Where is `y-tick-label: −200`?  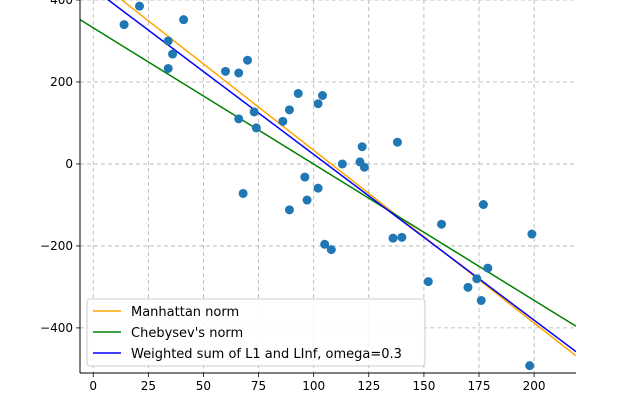 y-tick-label: −200 is located at coordinates (56, 246).